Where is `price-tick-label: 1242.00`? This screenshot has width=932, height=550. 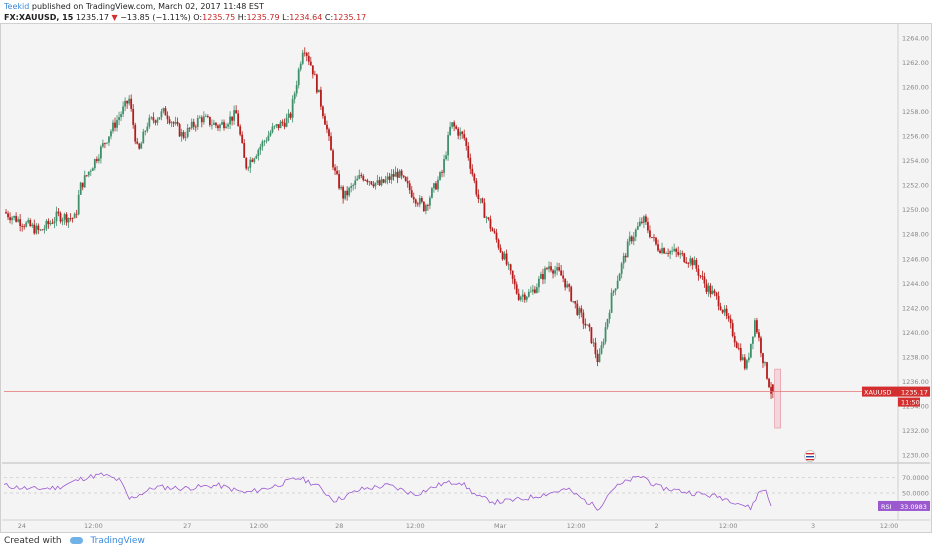 price-tick-label: 1242.00 is located at coordinates (915, 308).